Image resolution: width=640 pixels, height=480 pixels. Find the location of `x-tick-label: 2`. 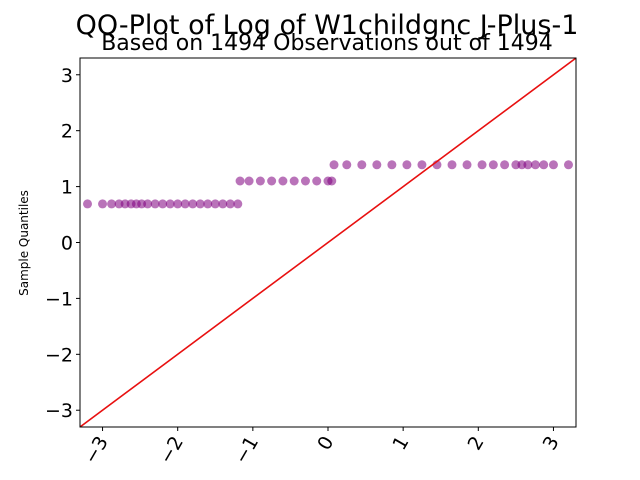

x-tick-label: 2 is located at coordinates (476, 443).